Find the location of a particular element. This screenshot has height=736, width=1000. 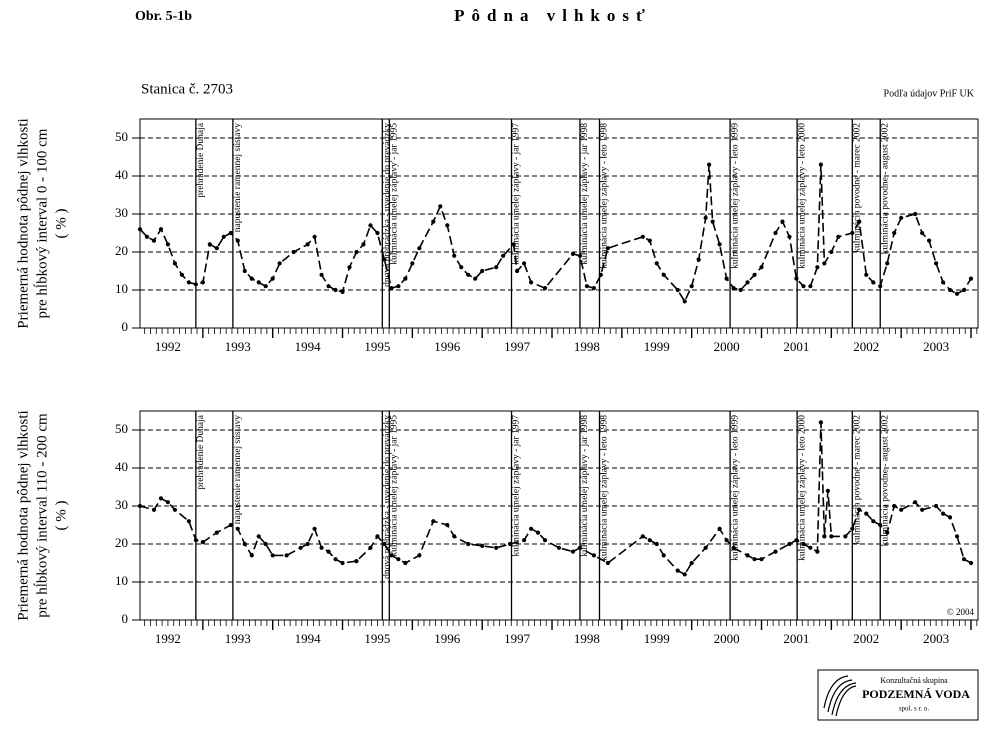

event-label: kulminácia umelej záplavy - jar 1997 is located at coordinates (517, 194).